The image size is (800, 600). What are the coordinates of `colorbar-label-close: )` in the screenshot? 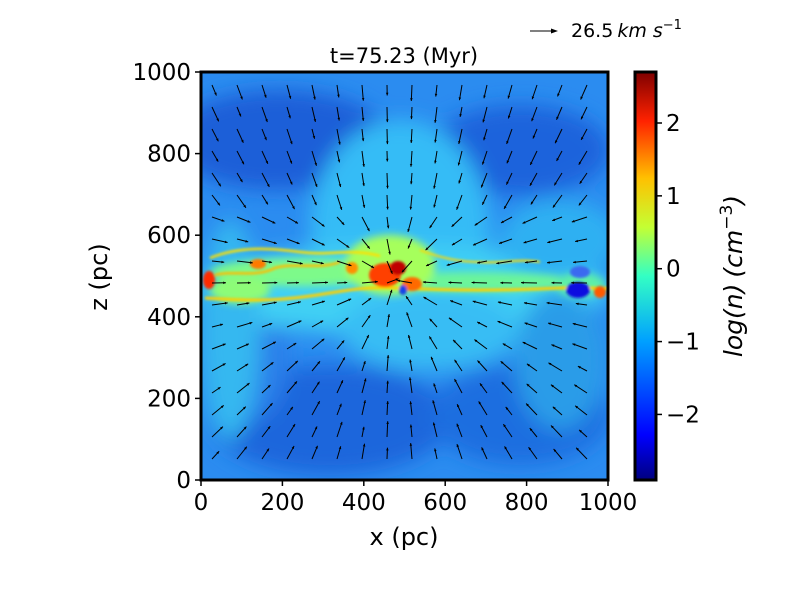 It's located at (733, 201).